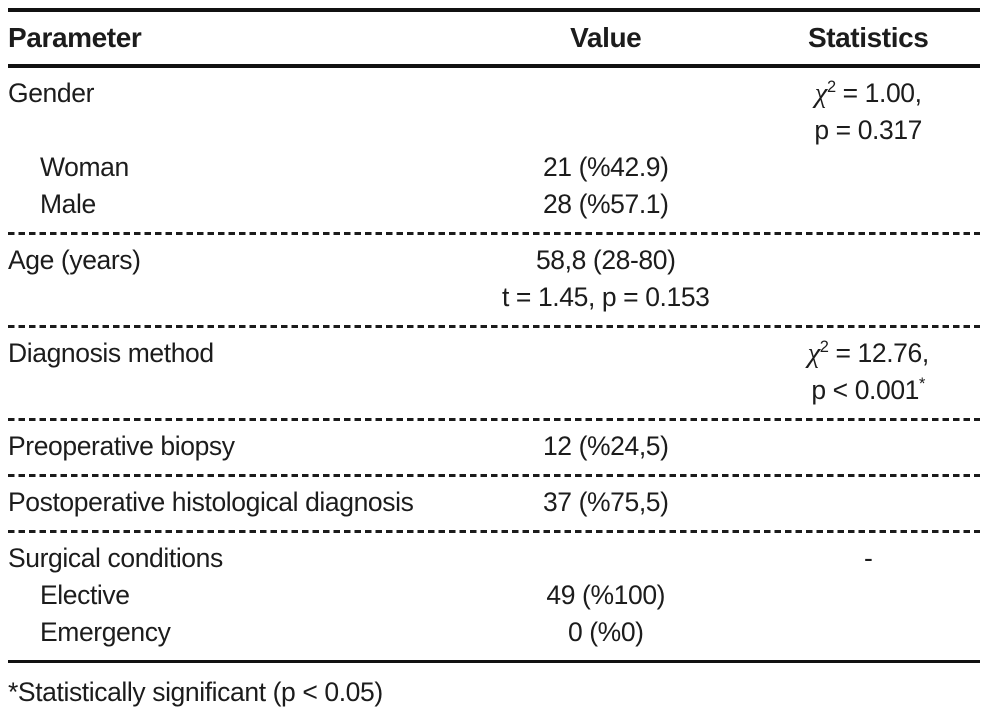 This screenshot has width=988, height=715. What do you see at coordinates (75, 37) in the screenshot?
I see `column-header-parameter: Parameter` at bounding box center [75, 37].